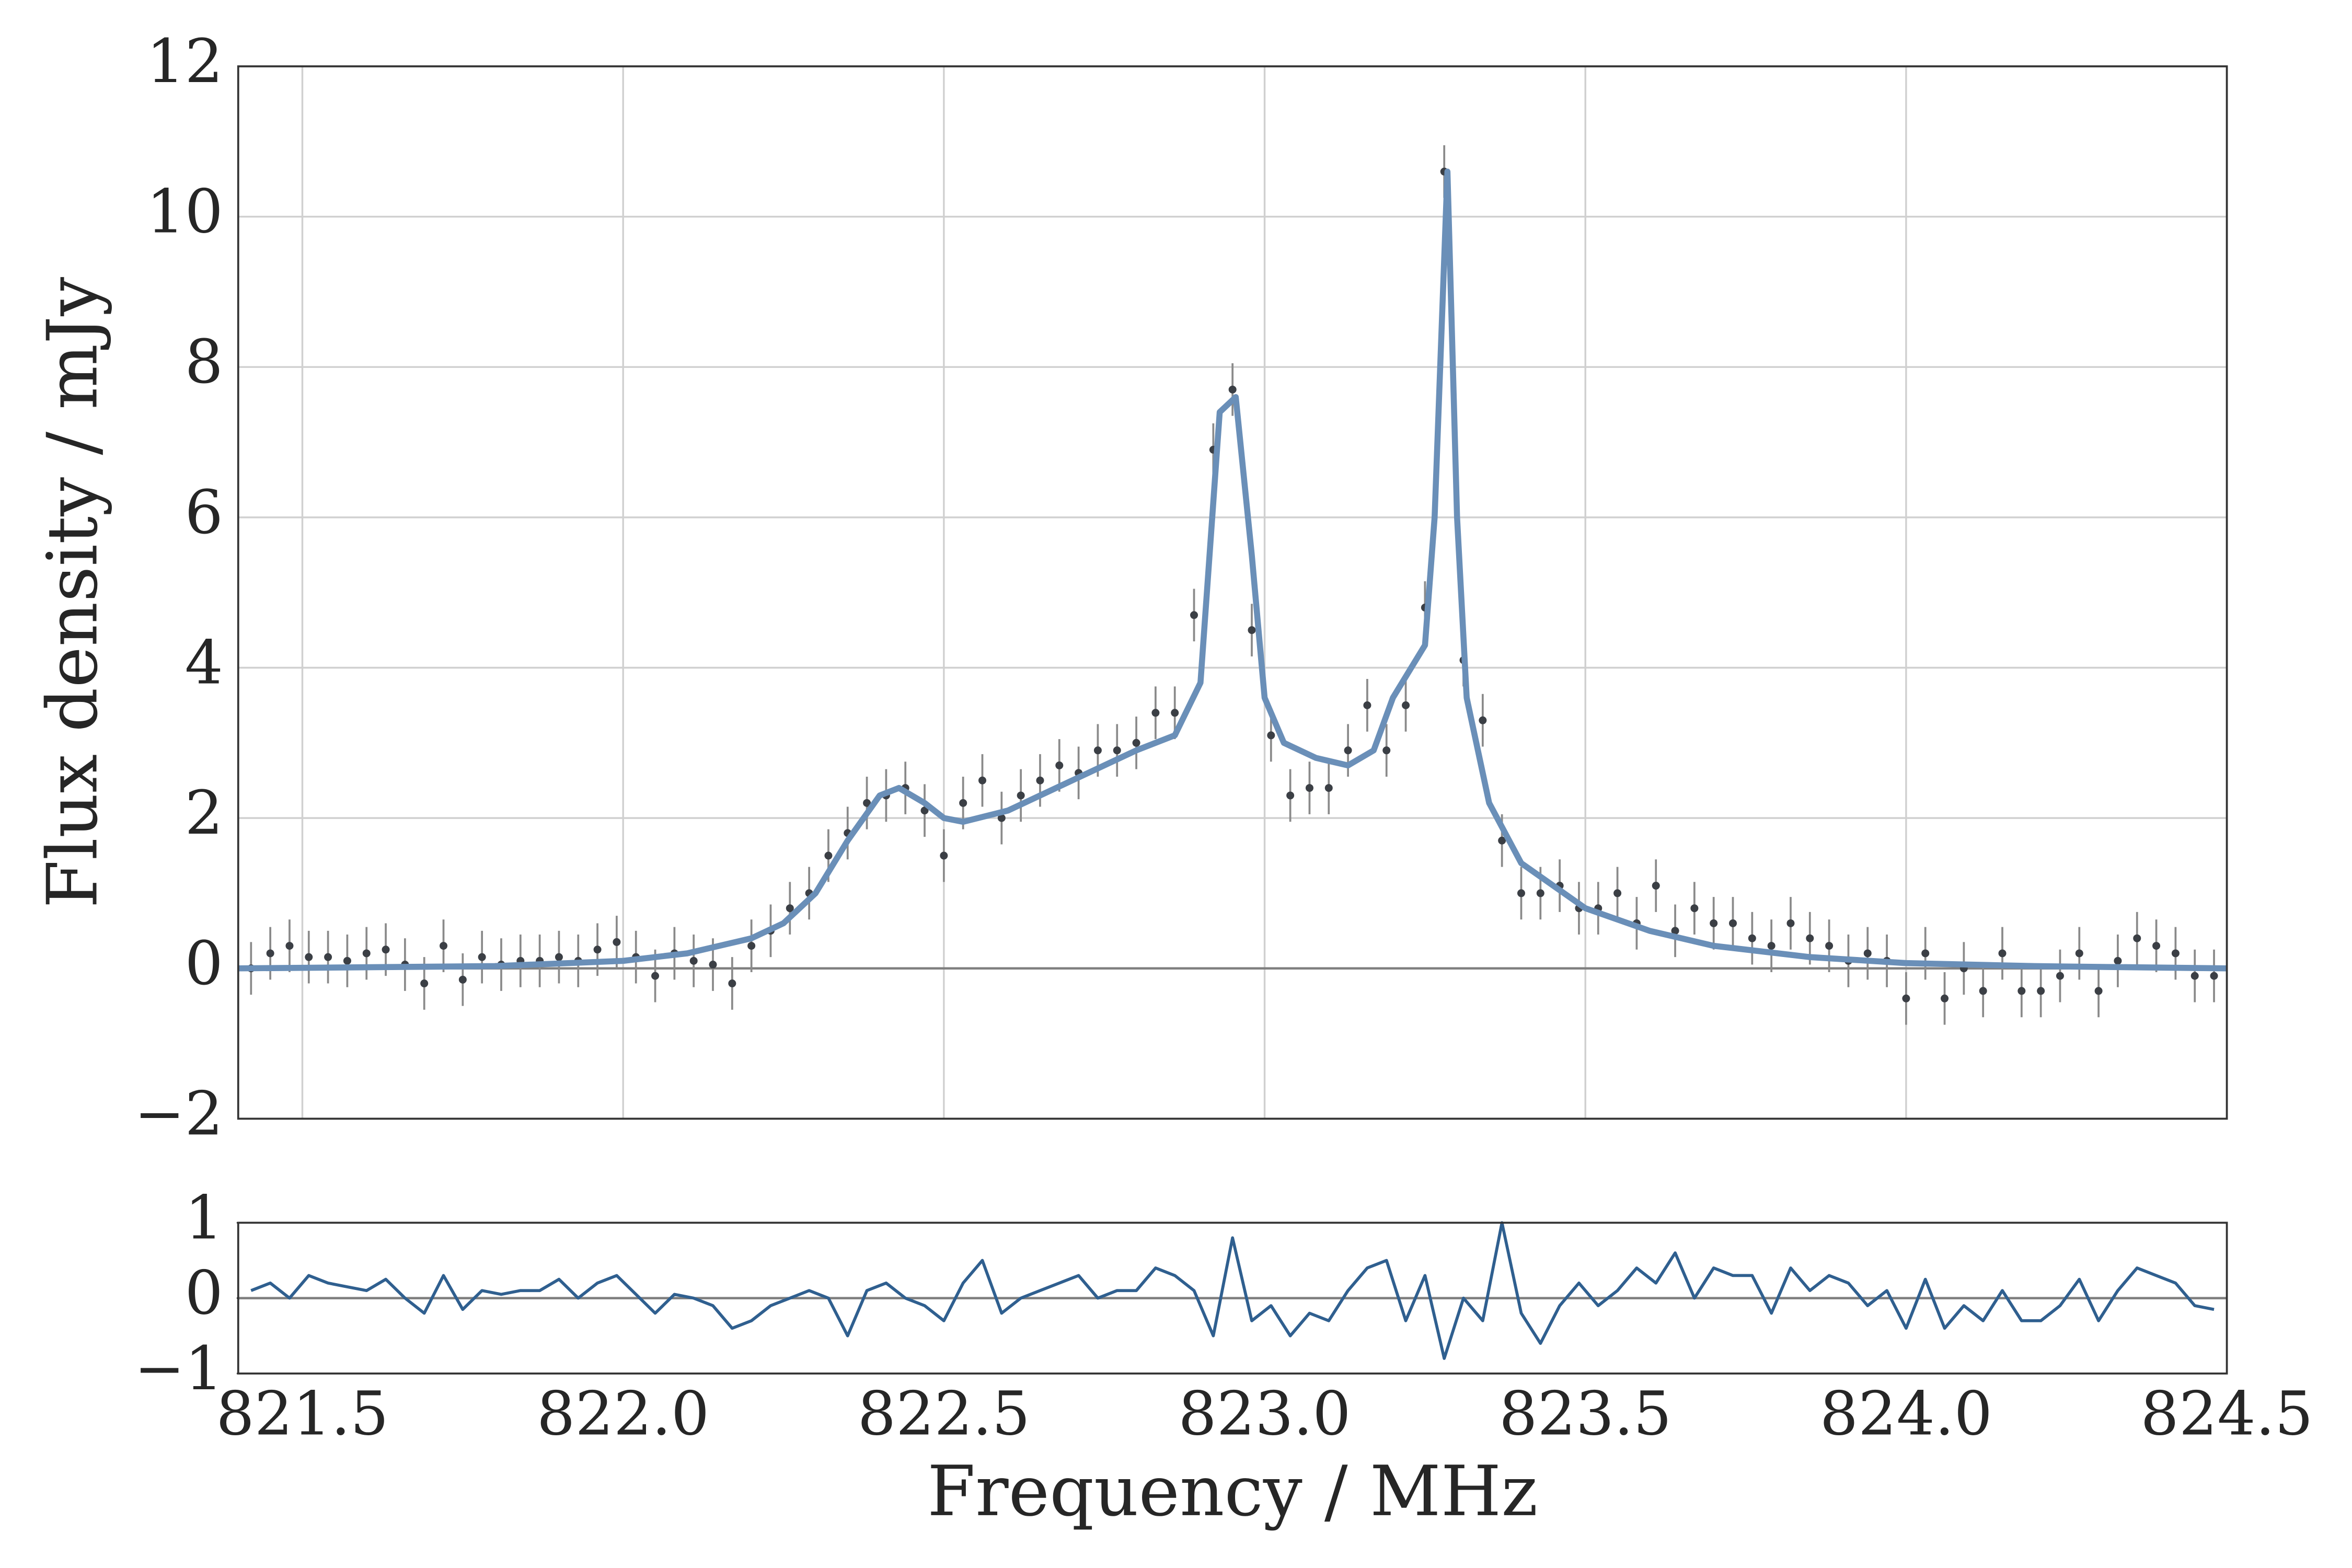 The height and width of the screenshot is (1568, 2352). What do you see at coordinates (1232, 1290) in the screenshot?
I see `residual-line` at bounding box center [1232, 1290].